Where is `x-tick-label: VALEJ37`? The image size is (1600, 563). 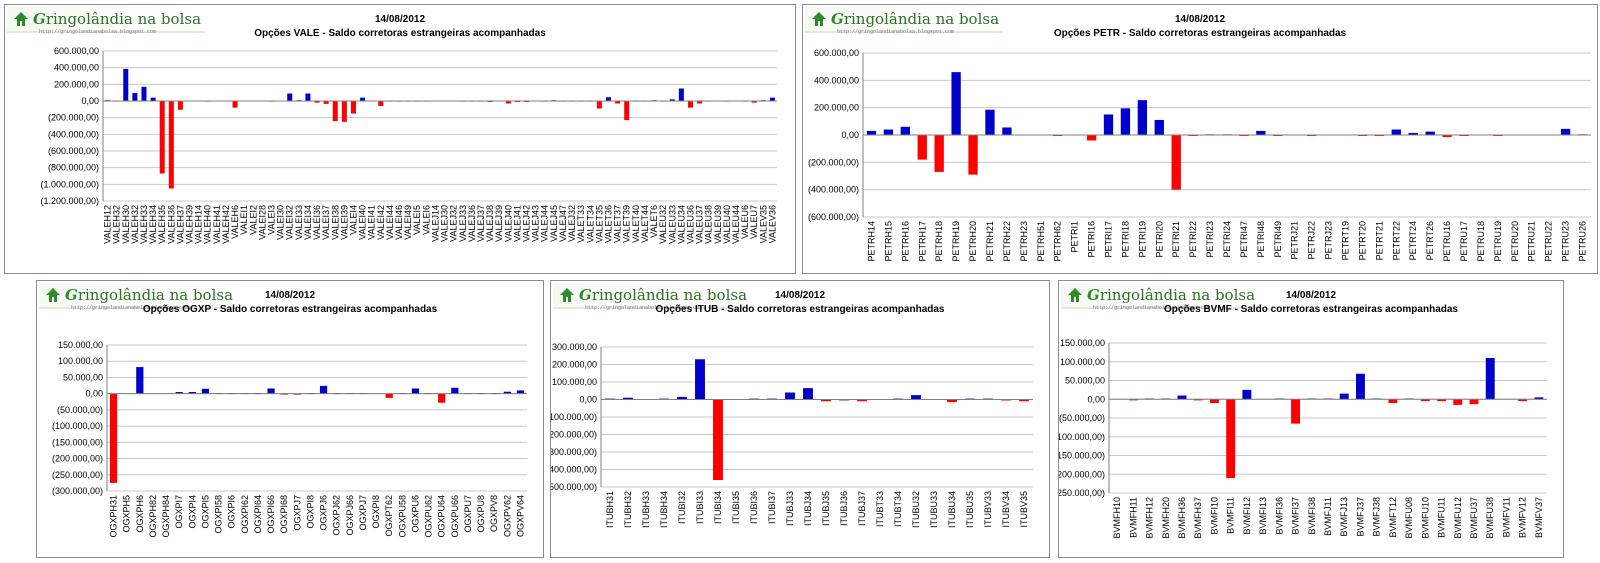
x-tick-label: VALEJ37 is located at coordinates (481, 223).